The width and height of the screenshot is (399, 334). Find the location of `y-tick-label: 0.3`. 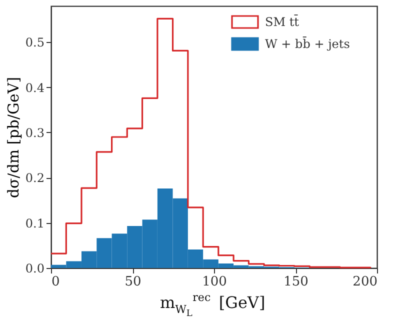

y-tick-label: 0.3 is located at coordinates (34, 133).